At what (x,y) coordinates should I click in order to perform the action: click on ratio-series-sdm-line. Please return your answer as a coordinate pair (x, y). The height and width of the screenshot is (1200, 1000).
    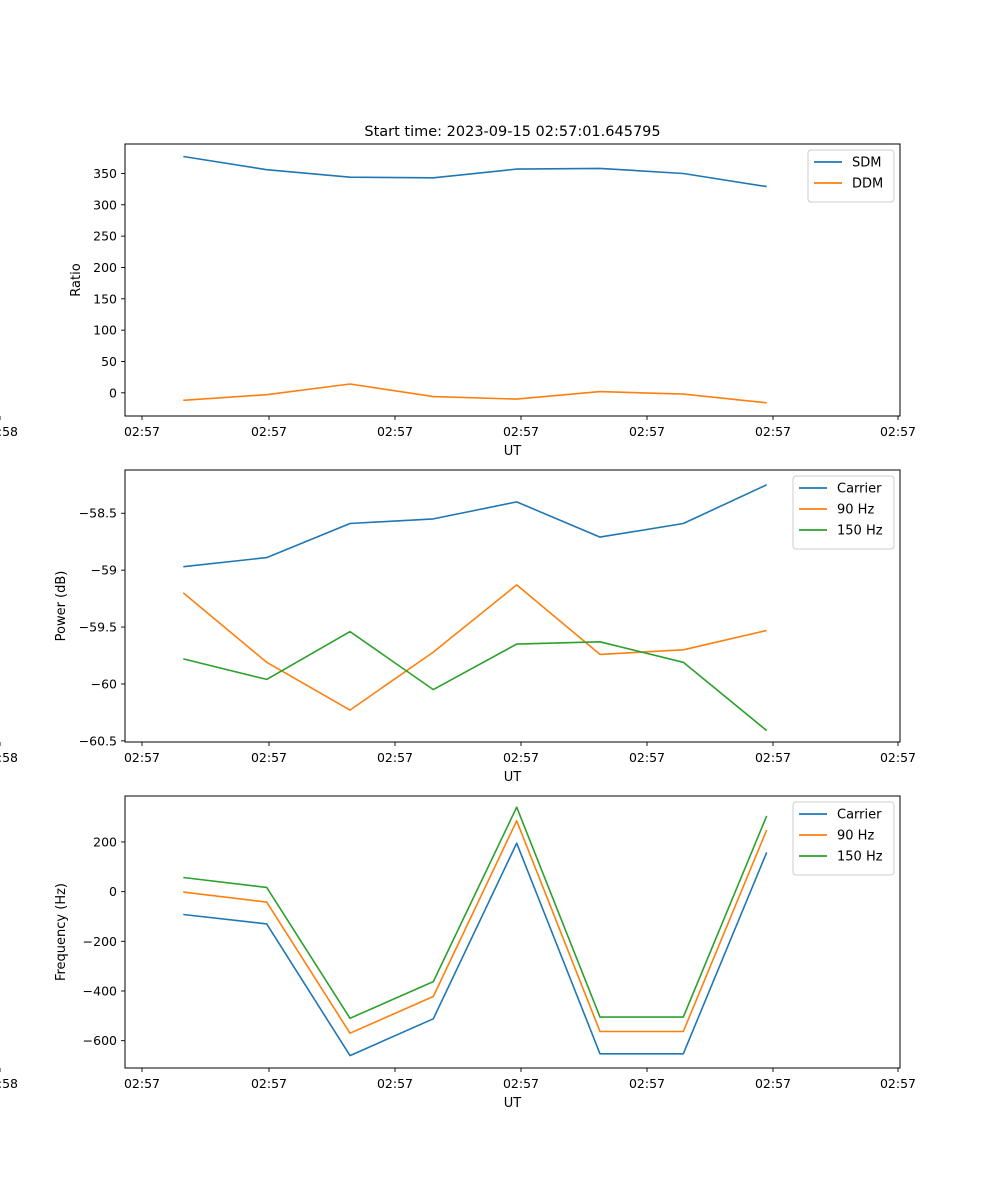
    Looking at the image, I should click on (475, 171).